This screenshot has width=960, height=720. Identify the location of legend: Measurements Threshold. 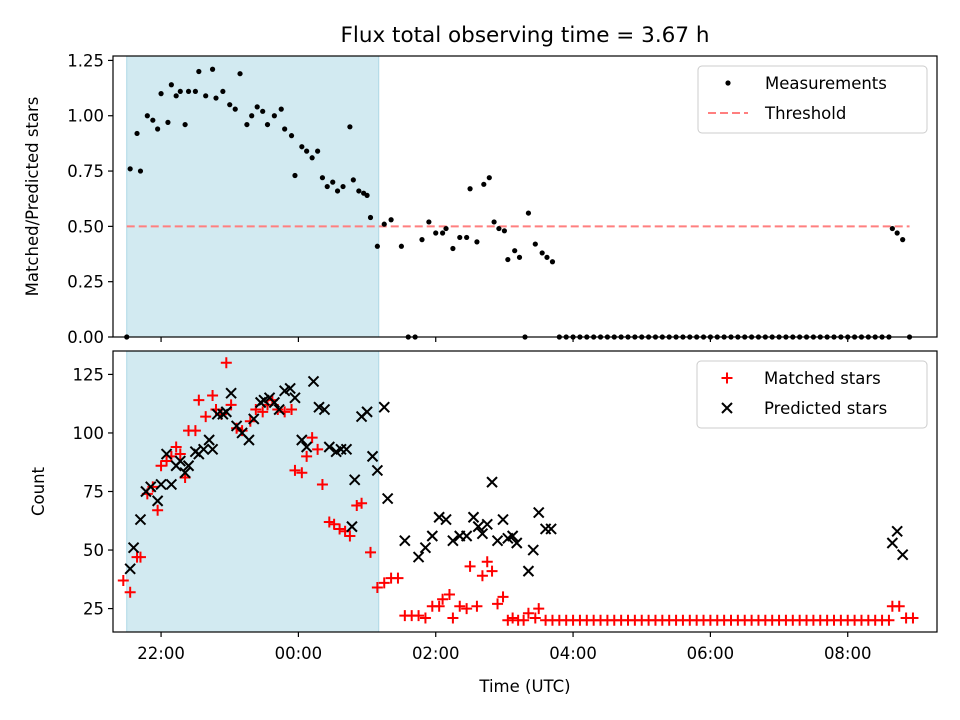
(812, 99).